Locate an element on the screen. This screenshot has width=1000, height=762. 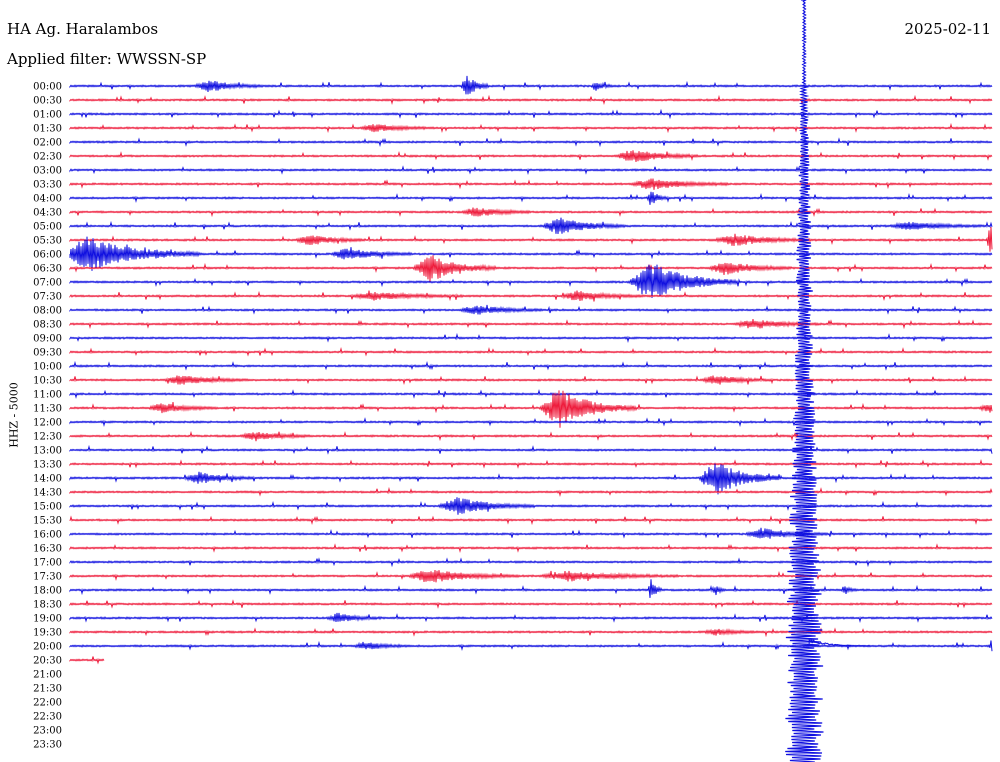
time-label: 05:30 is located at coordinates (47, 241).